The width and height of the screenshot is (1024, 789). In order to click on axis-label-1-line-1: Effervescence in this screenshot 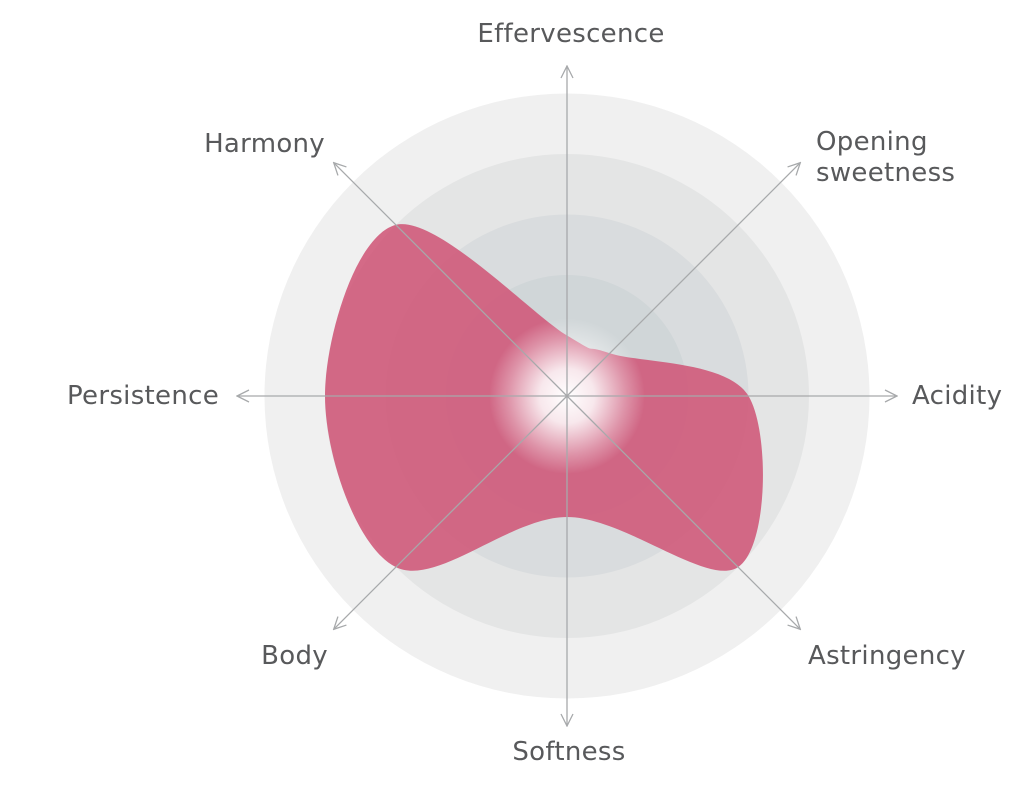, I will do `click(570, 34)`.